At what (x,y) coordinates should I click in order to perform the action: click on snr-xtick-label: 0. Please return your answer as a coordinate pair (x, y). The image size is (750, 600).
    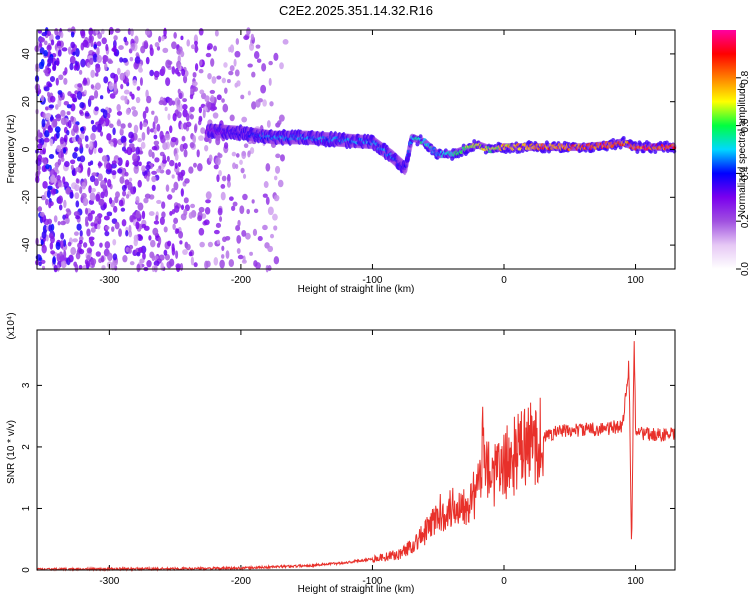
    Looking at the image, I should click on (504, 581).